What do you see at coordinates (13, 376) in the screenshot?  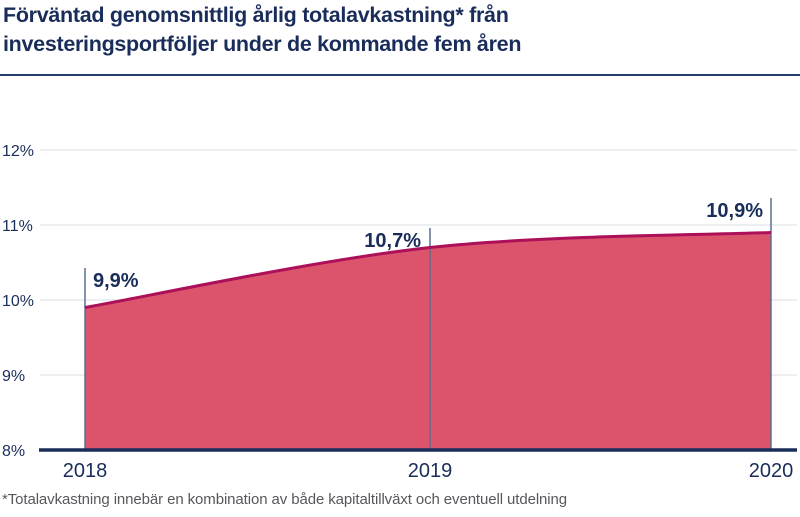 I see `y-tick-label: 9%` at bounding box center [13, 376].